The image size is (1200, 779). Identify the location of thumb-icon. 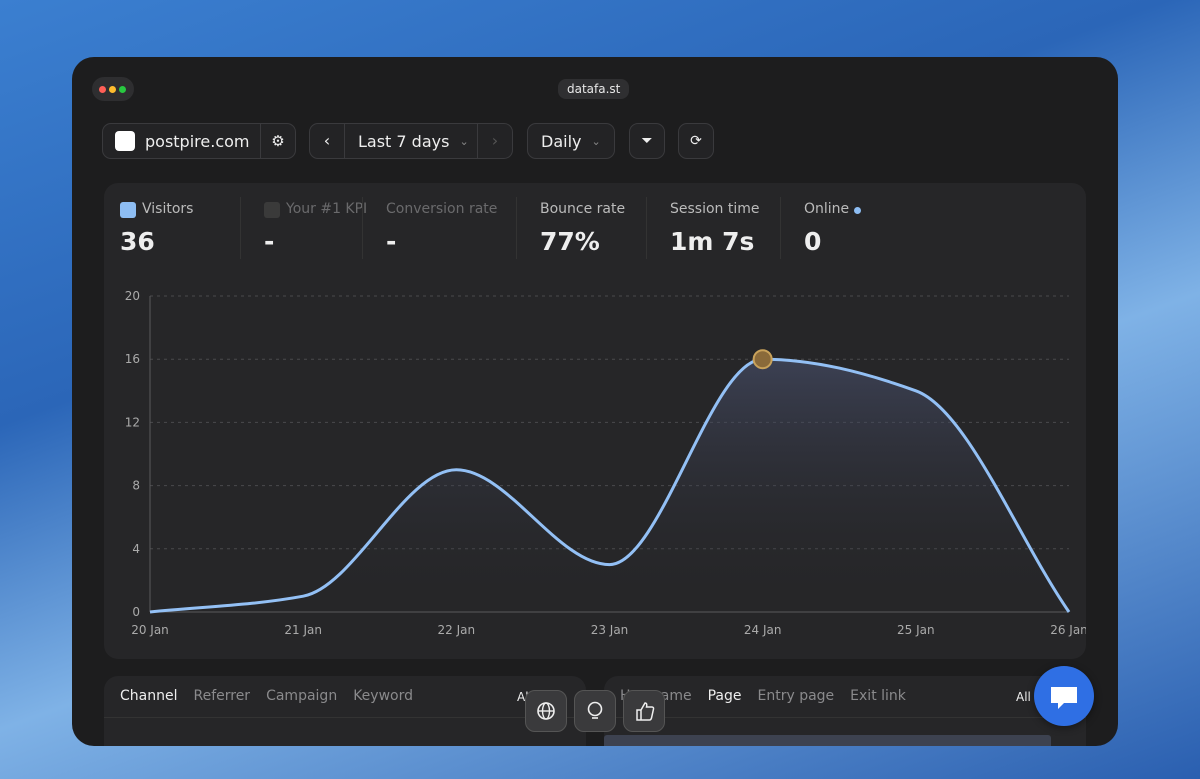
(645, 711).